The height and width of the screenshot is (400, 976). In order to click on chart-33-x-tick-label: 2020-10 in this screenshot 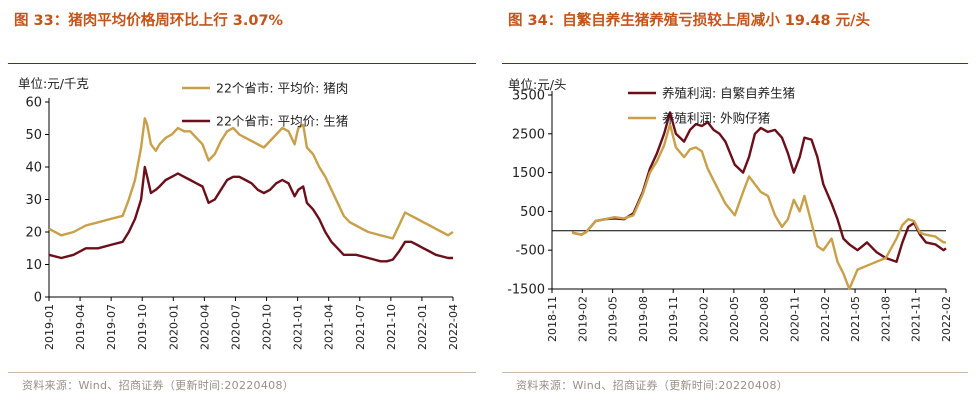, I will do `click(267, 327)`.